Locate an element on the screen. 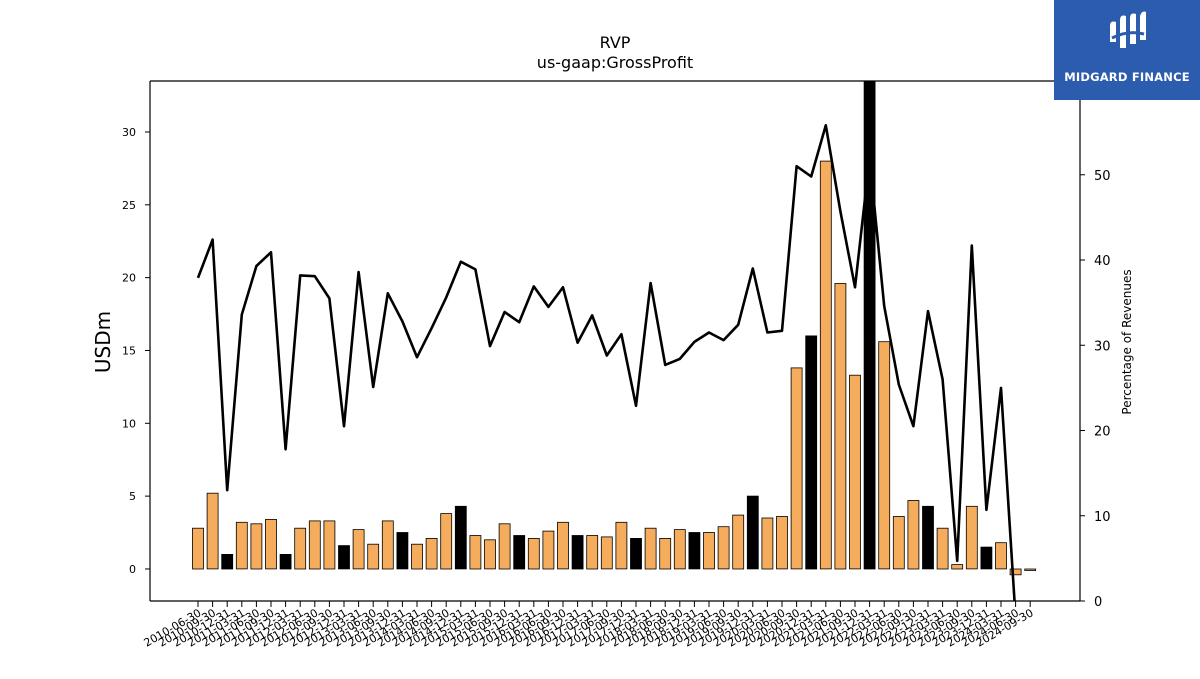 The height and width of the screenshot is (679, 1200). y-axis-right-label: Percentage of Revenues is located at coordinates (1127, 341).